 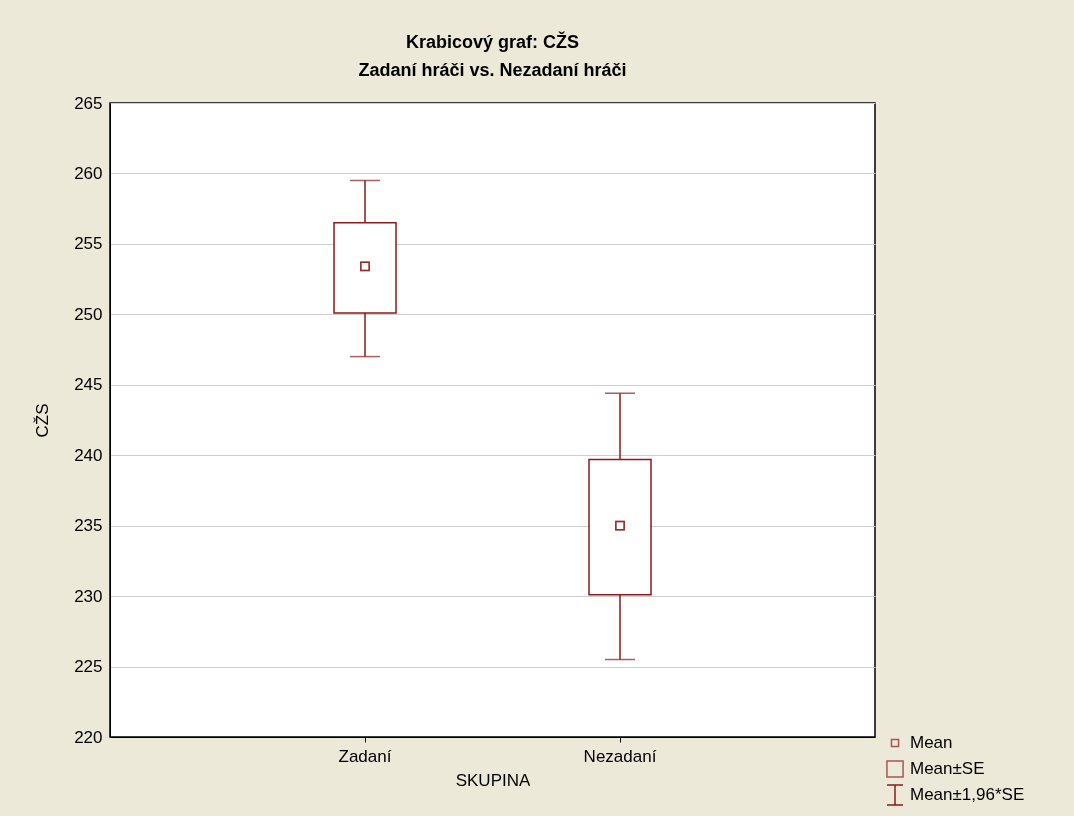 I want to click on legend-label: Mean±SE, so click(x=947, y=768).